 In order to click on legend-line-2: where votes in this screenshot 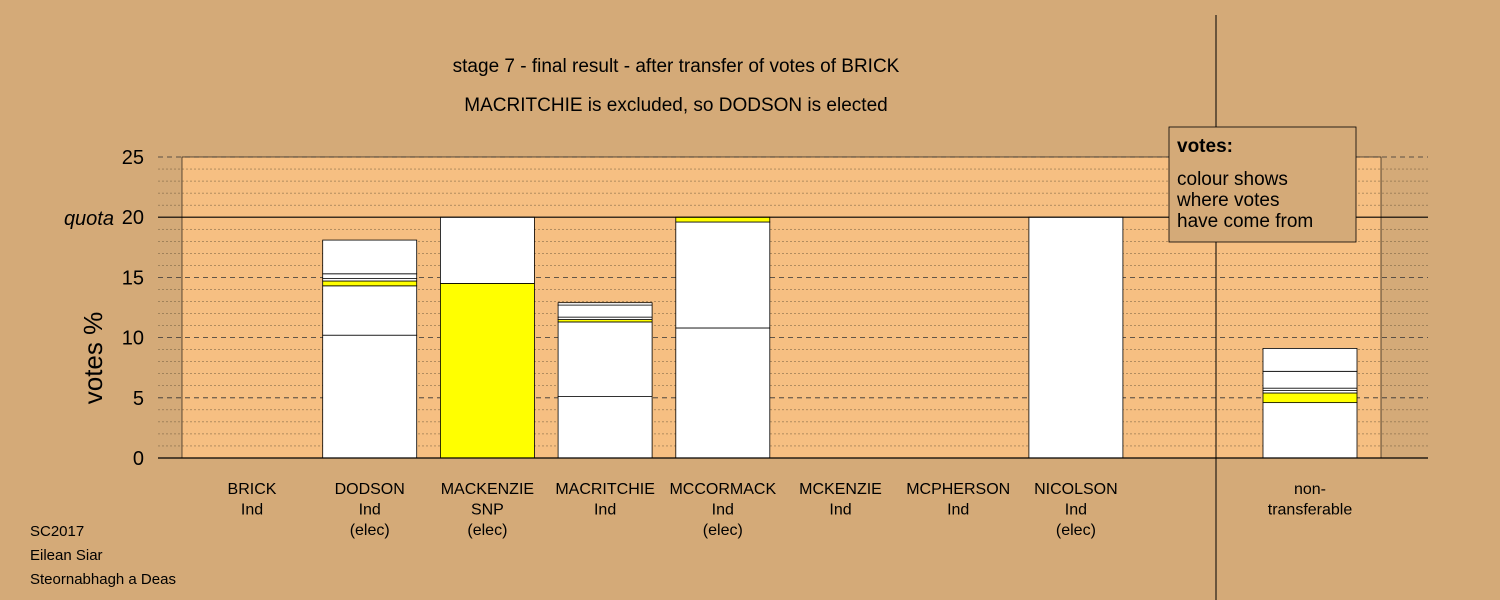, I will do `click(1227, 200)`.